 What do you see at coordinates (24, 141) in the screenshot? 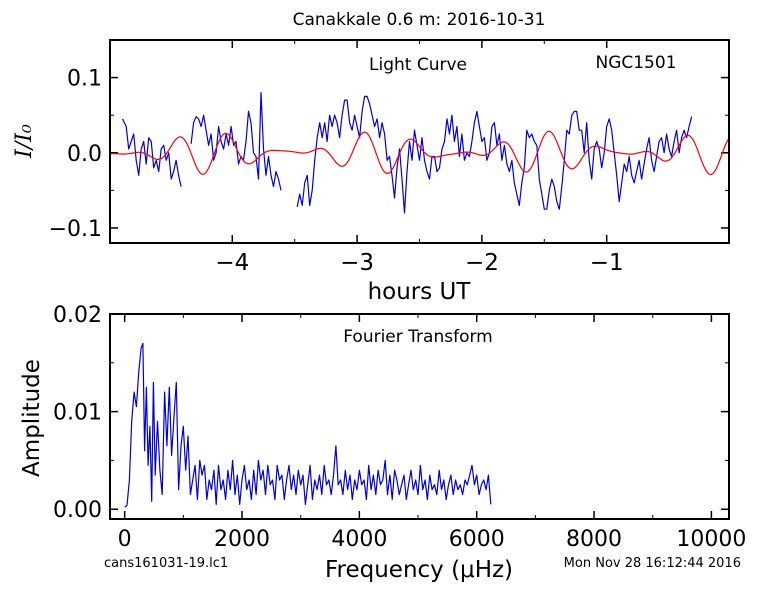
I see `light-curve-ylabel: I/I₀` at bounding box center [24, 141].